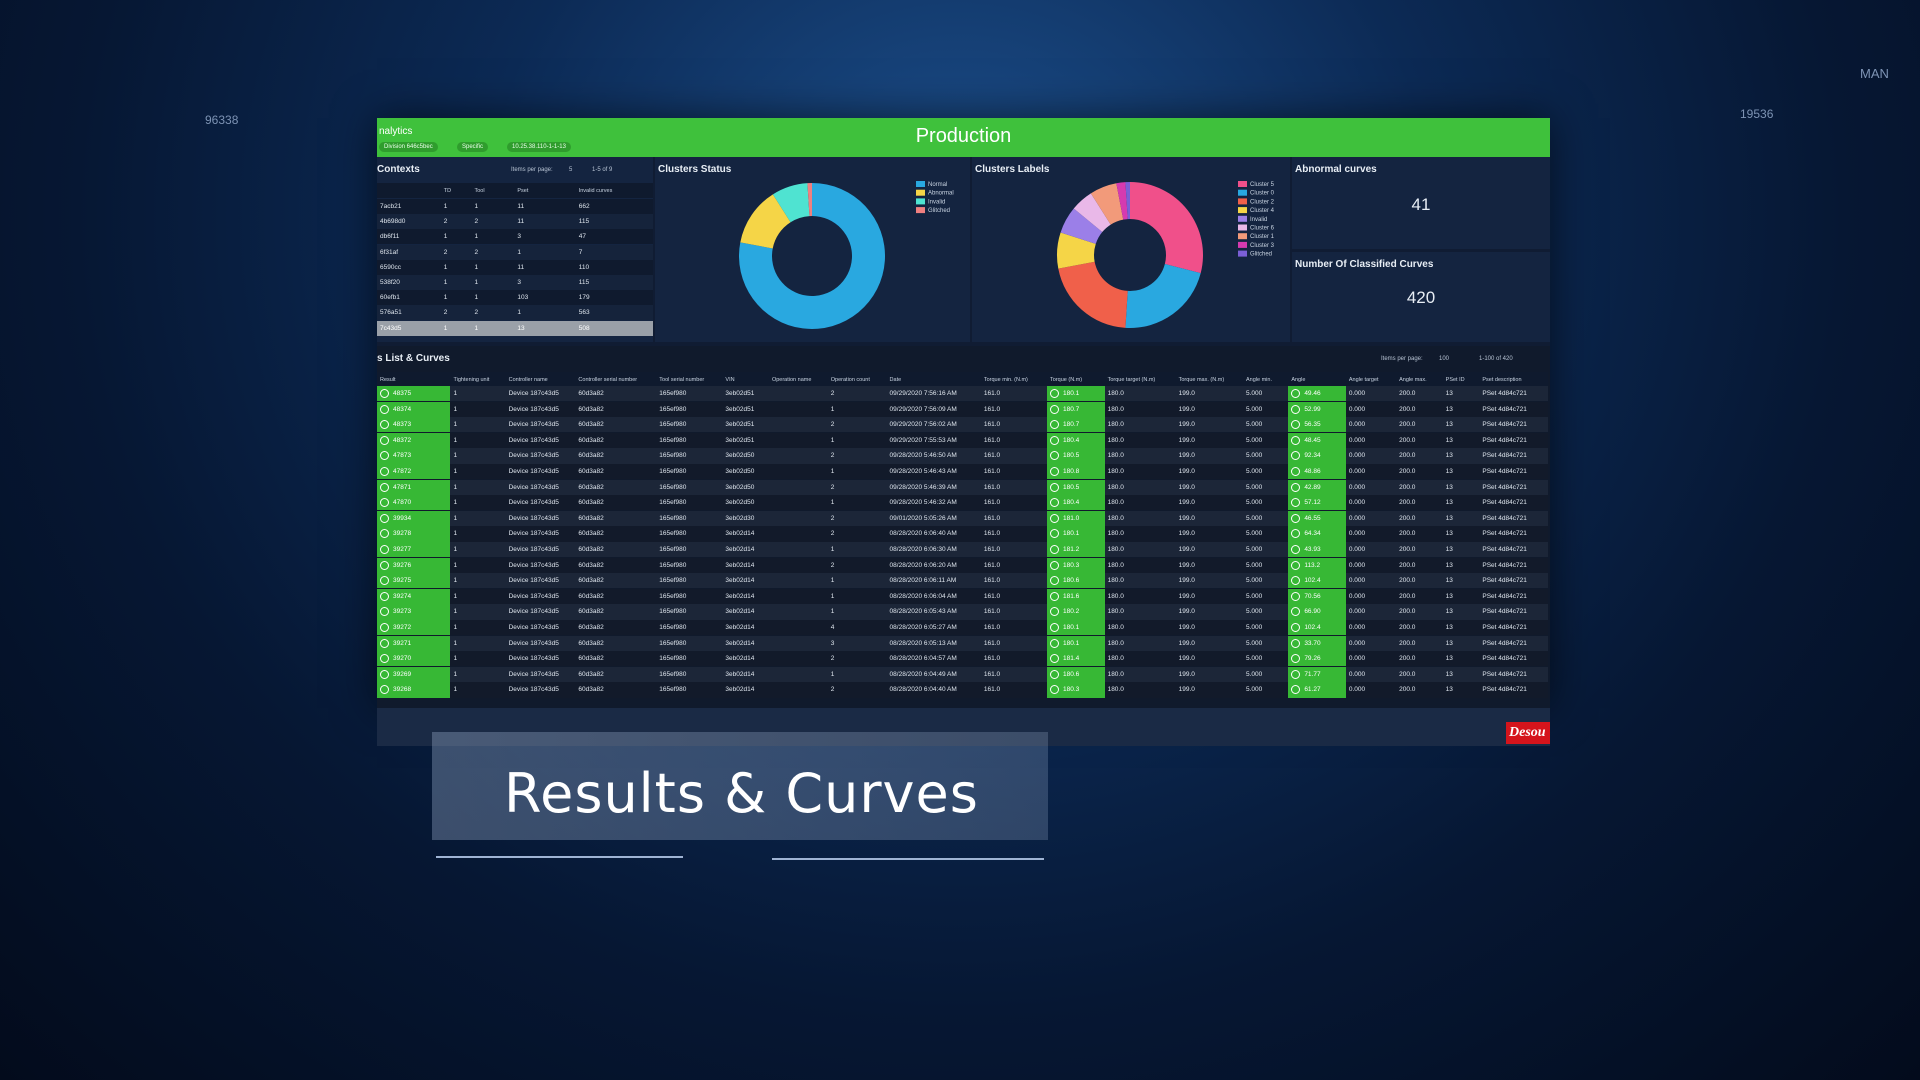 The image size is (1920, 1080). Describe the element at coordinates (414, 565) in the screenshot. I see `status-cell: 39276` at that location.